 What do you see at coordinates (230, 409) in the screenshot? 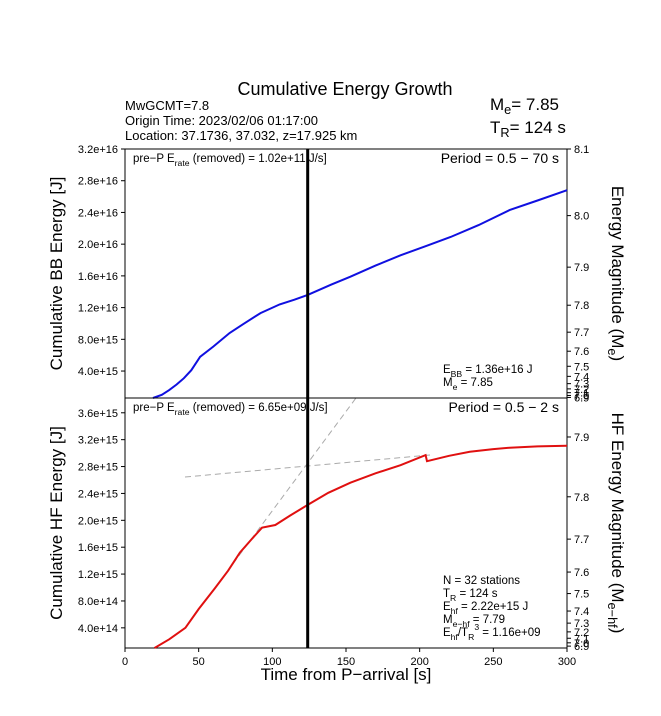
I see `note: pre−P Erate (removed) = 6.65e+09 J/s]` at bounding box center [230, 409].